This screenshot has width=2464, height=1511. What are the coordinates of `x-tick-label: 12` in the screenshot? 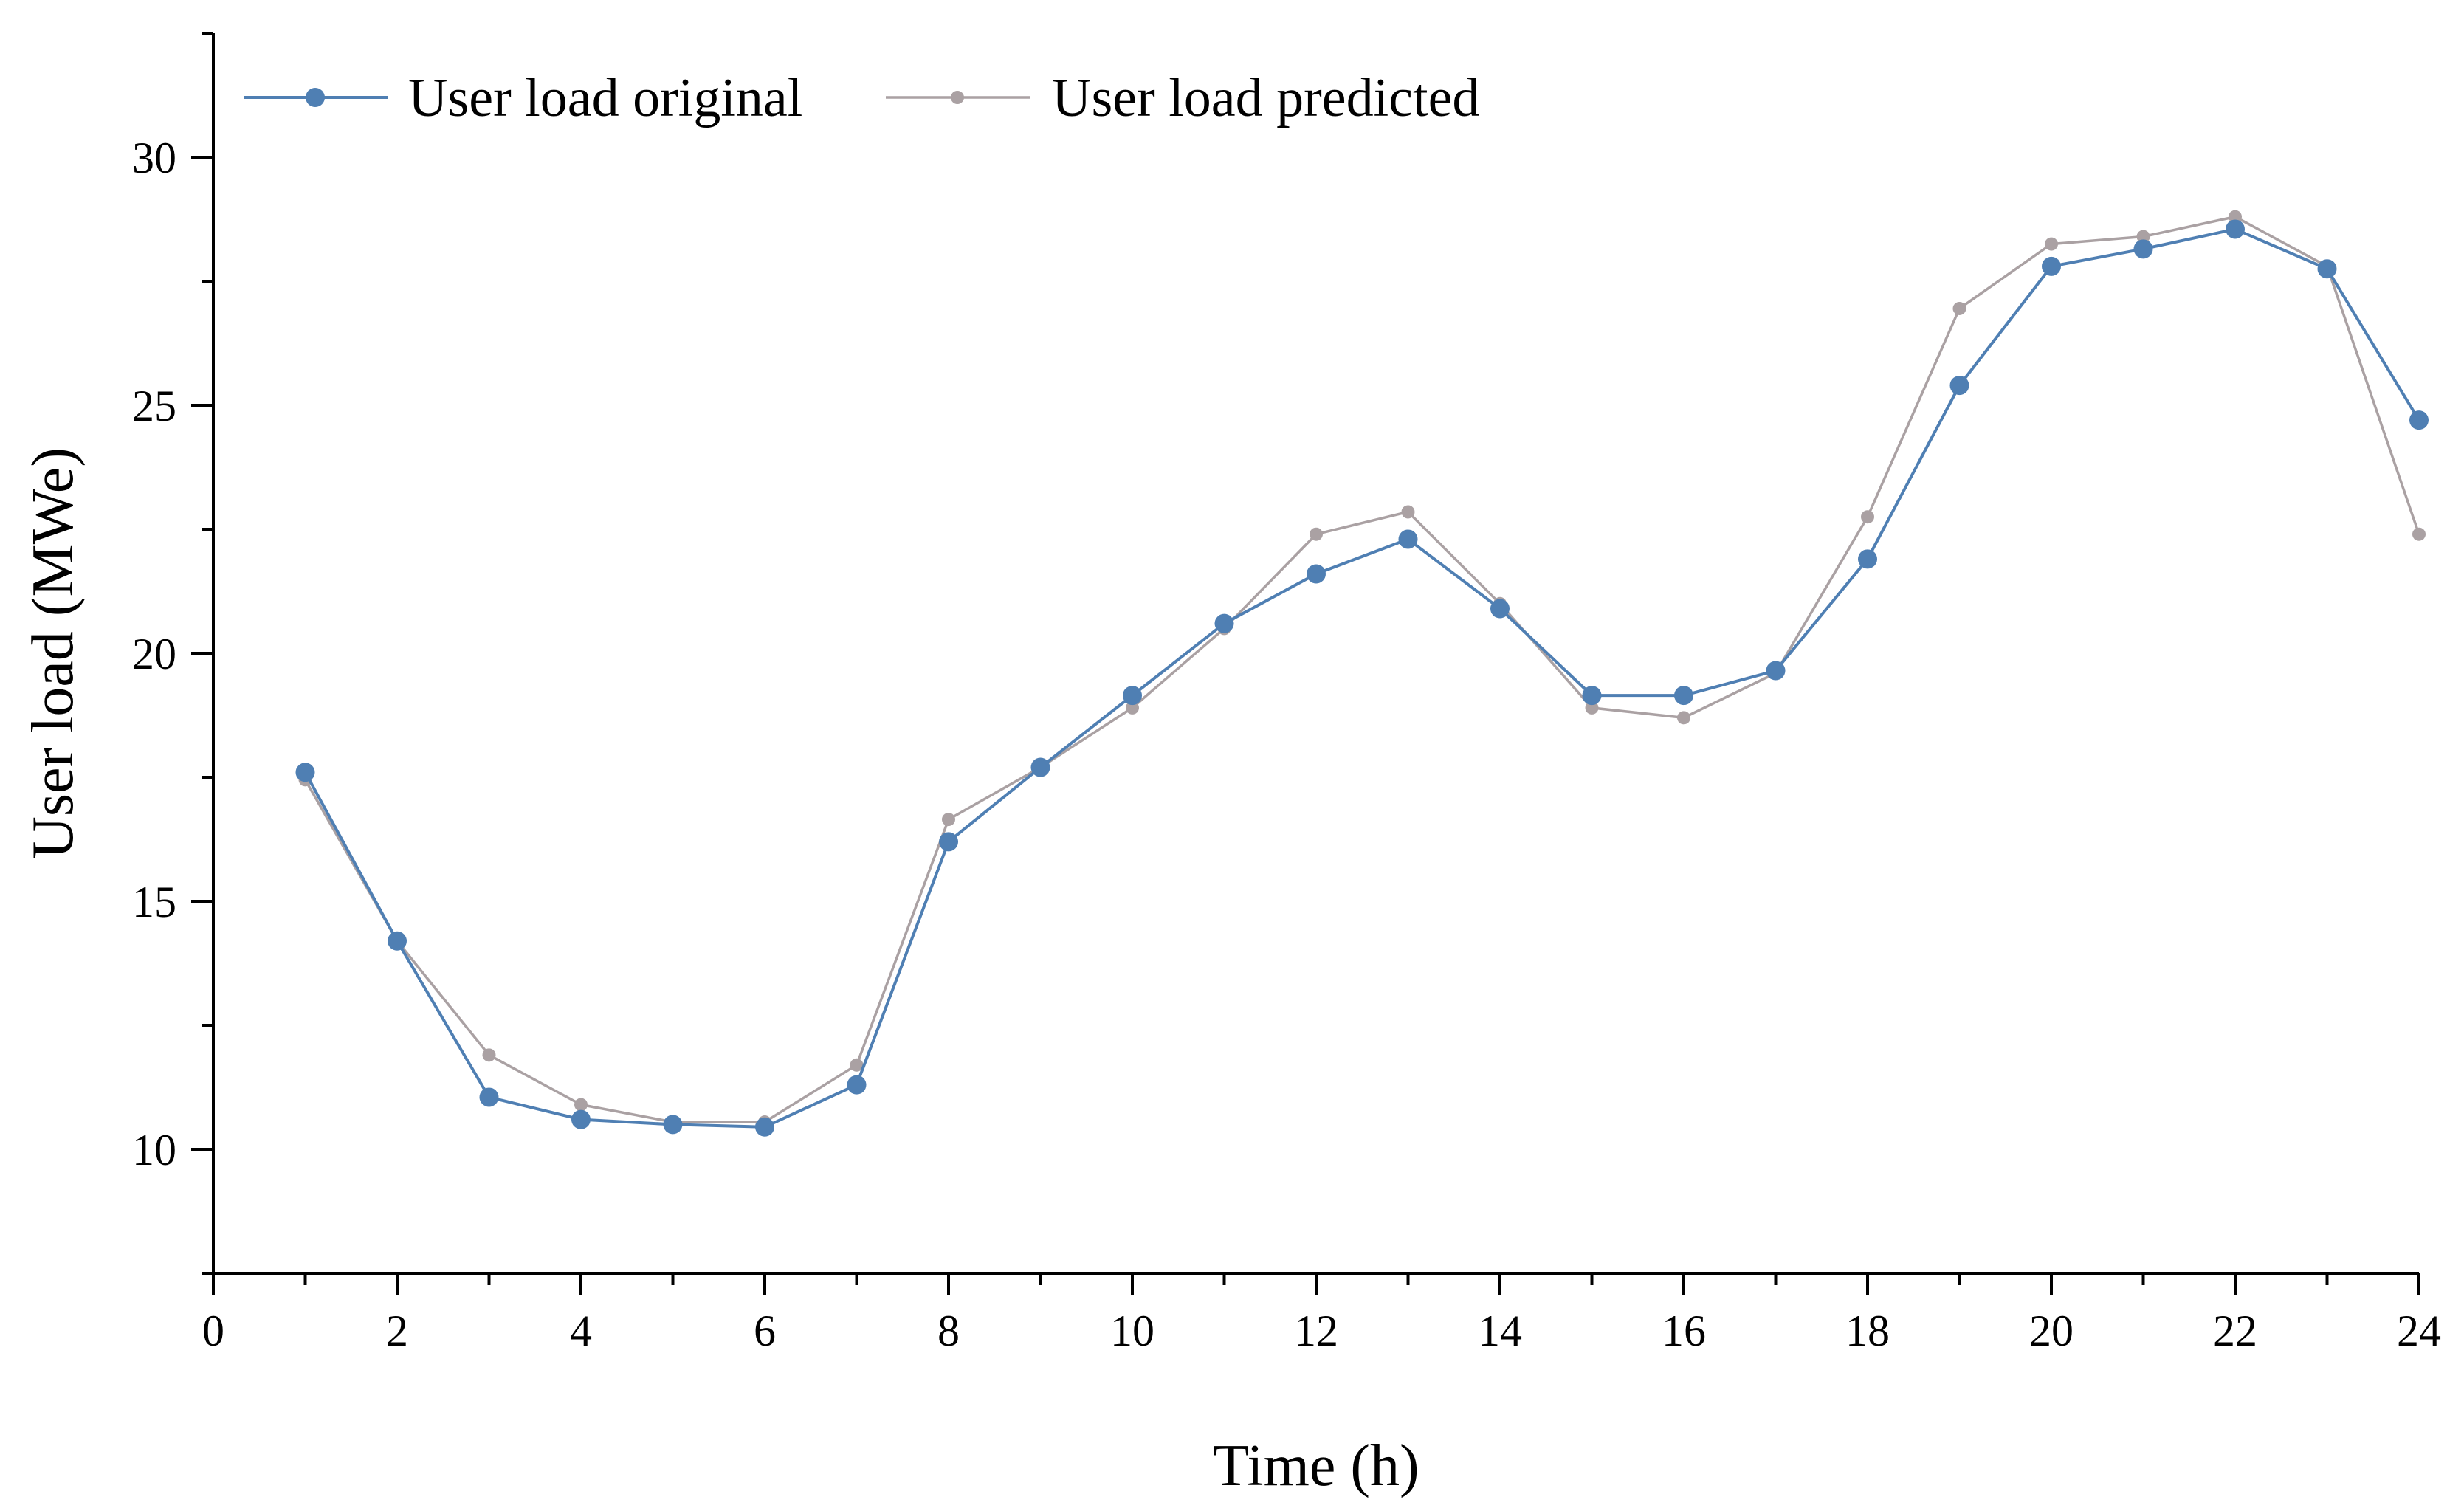 It's located at (1316, 1331).